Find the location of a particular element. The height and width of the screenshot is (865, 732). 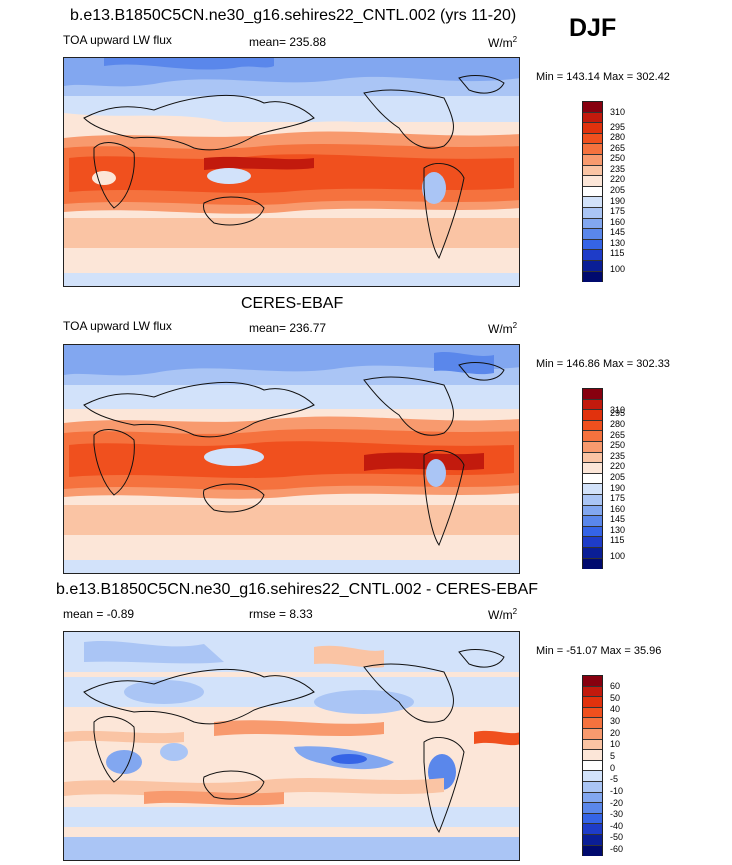

panel2-tick: 235 is located at coordinates (618, 456).